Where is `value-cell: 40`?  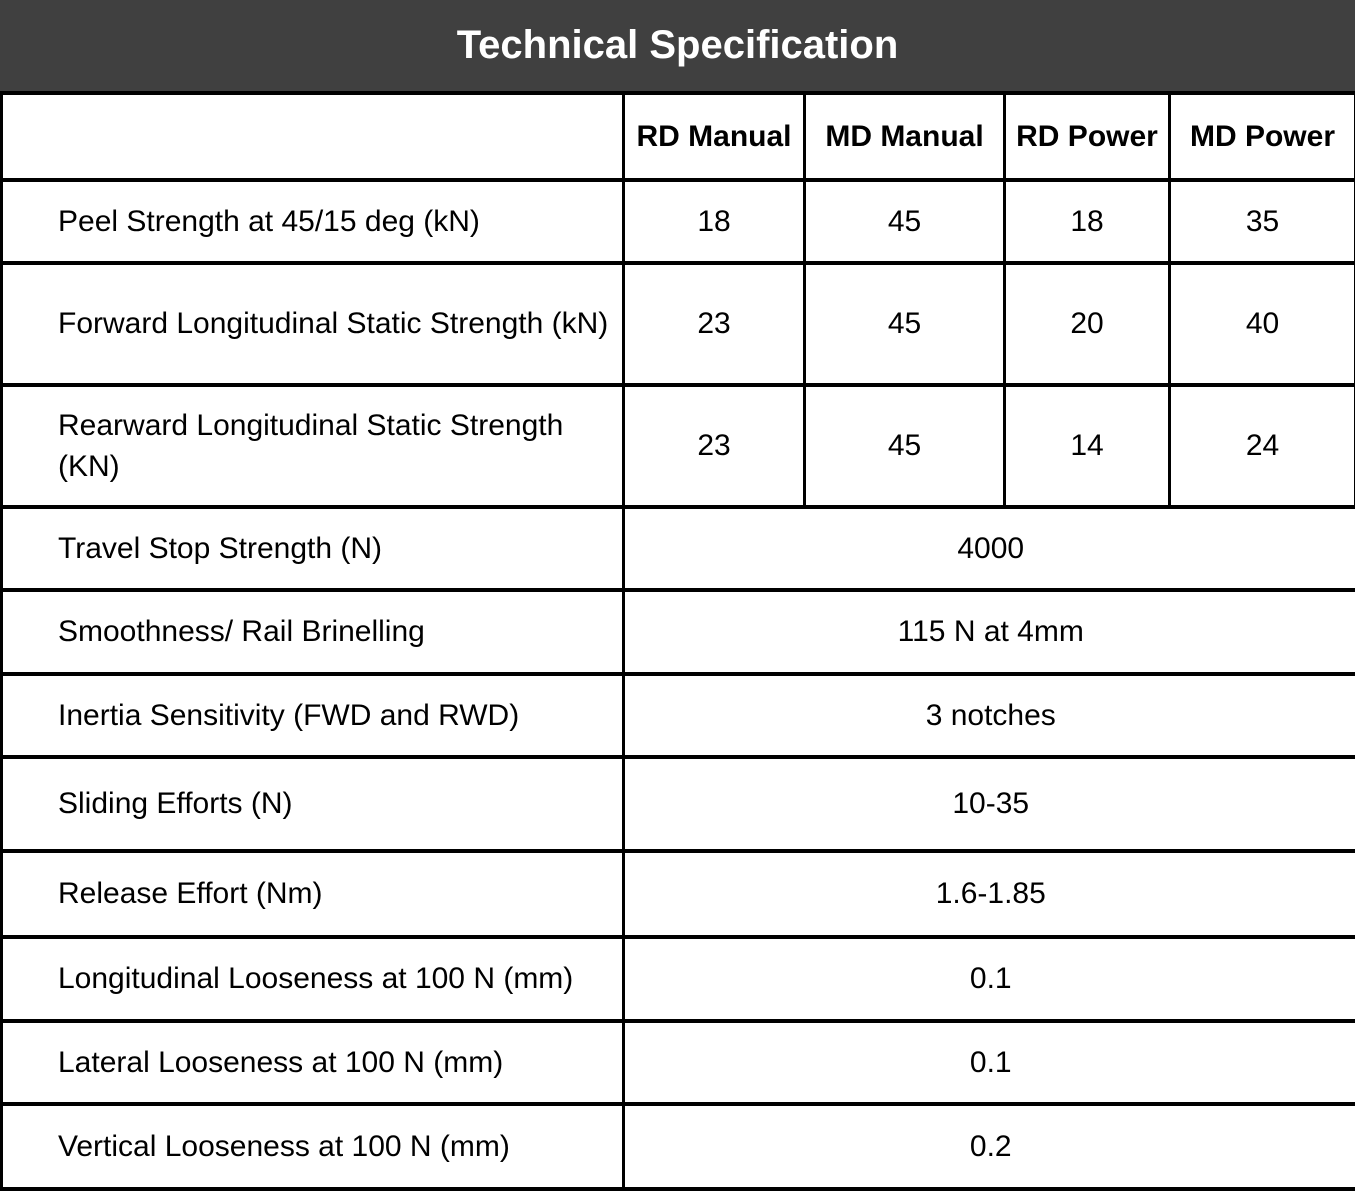
value-cell: 40 is located at coordinates (1262, 325).